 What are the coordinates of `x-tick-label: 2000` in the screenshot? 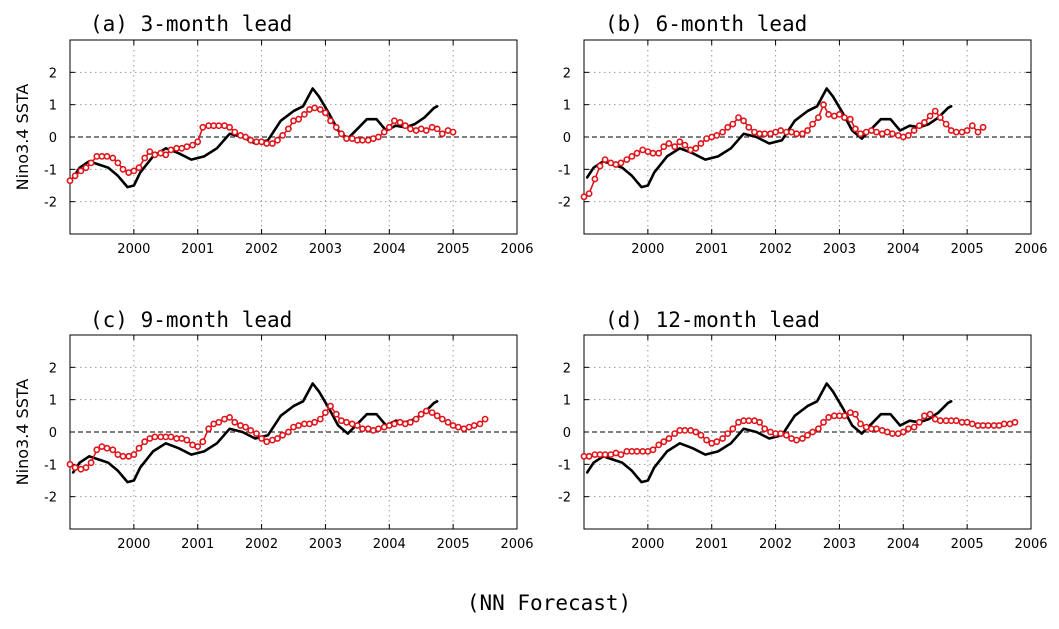 It's located at (647, 544).